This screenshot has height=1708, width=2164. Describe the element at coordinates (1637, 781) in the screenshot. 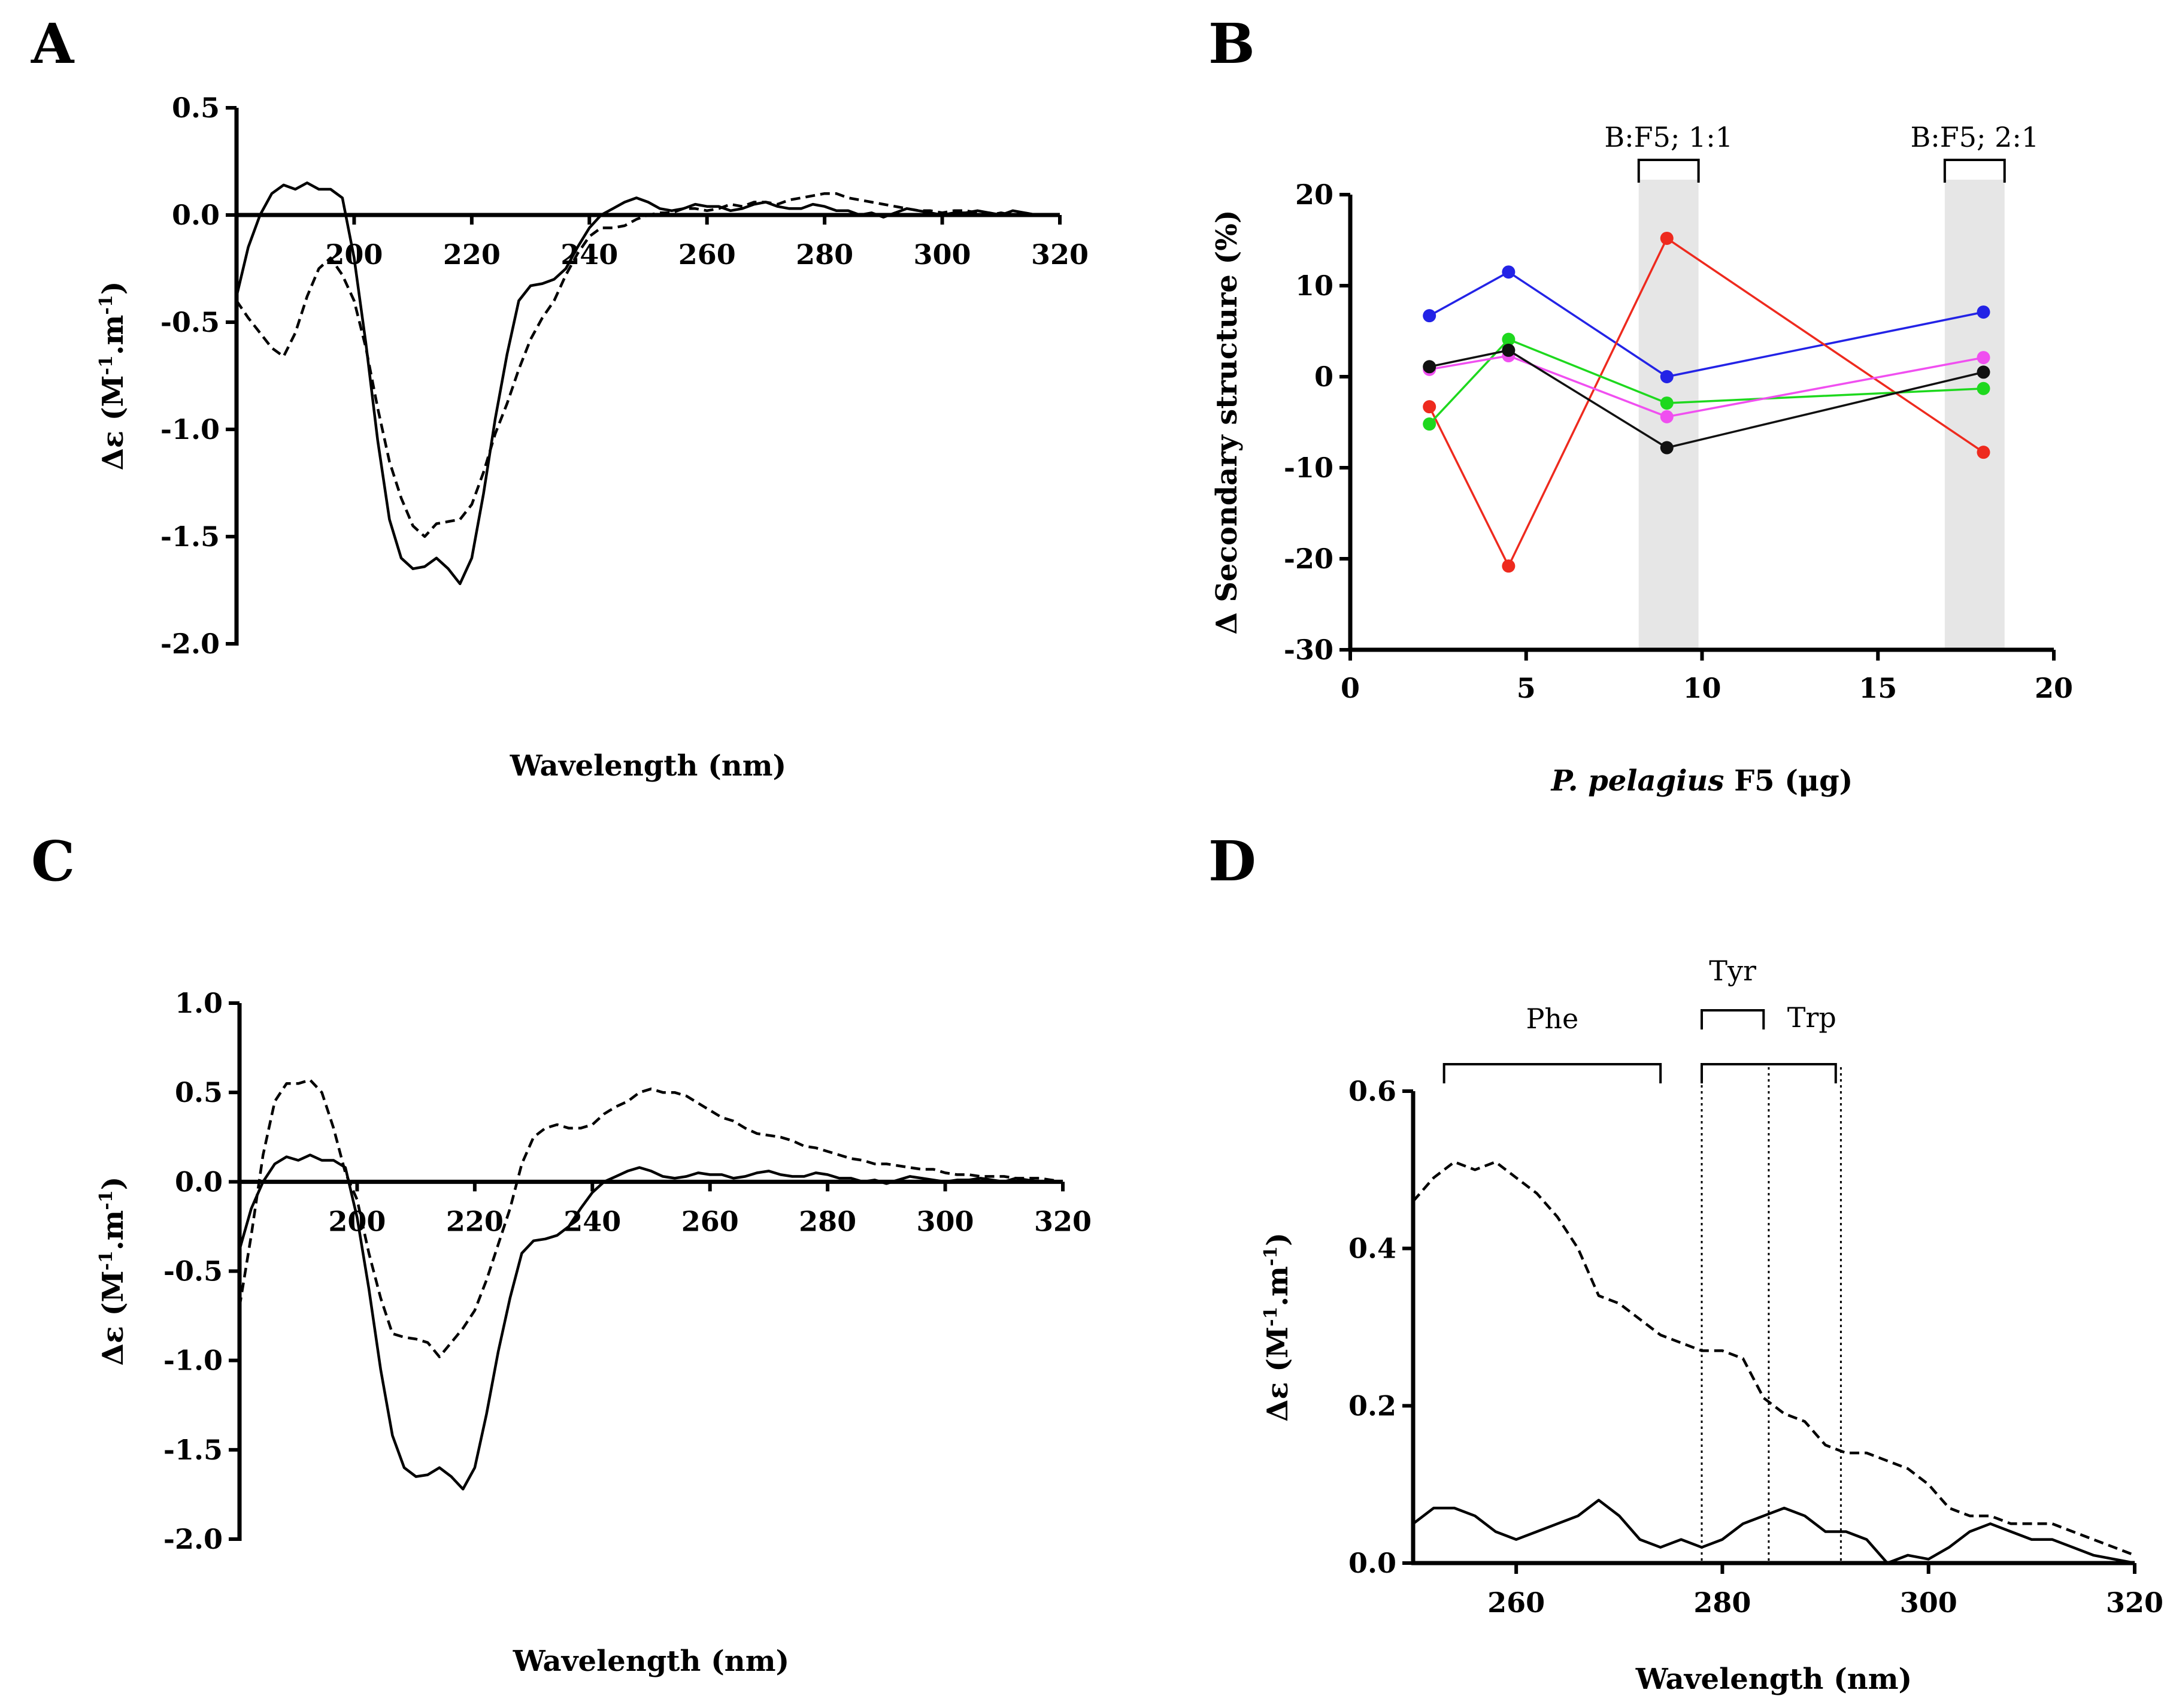

I see `x-axis-title-species: P. pelagius` at that location.